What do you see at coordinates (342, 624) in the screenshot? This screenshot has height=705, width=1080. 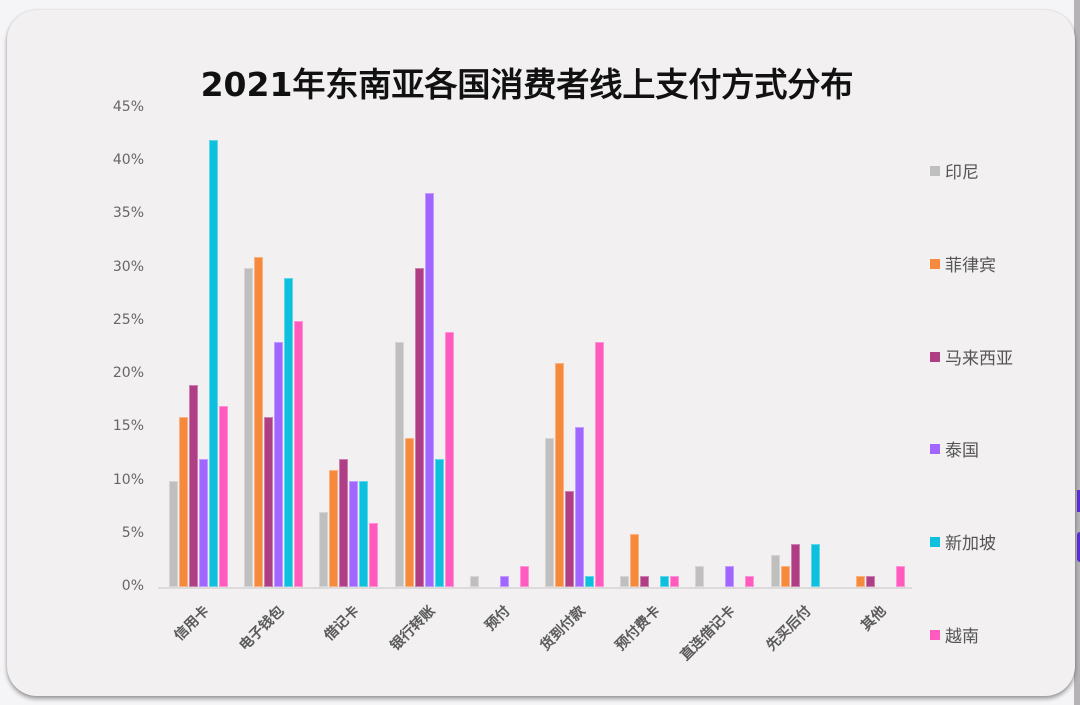 I see `x-tick-label: 借记卡` at bounding box center [342, 624].